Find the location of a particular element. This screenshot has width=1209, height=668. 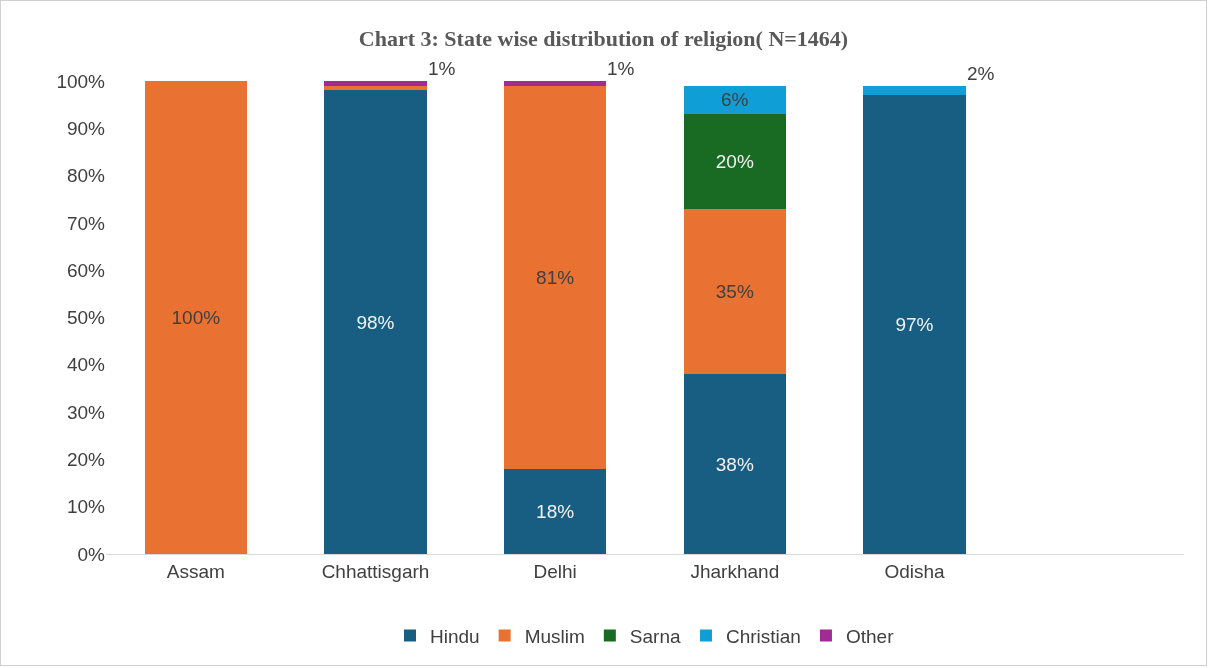

data-label: 20% is located at coordinates (734, 161).